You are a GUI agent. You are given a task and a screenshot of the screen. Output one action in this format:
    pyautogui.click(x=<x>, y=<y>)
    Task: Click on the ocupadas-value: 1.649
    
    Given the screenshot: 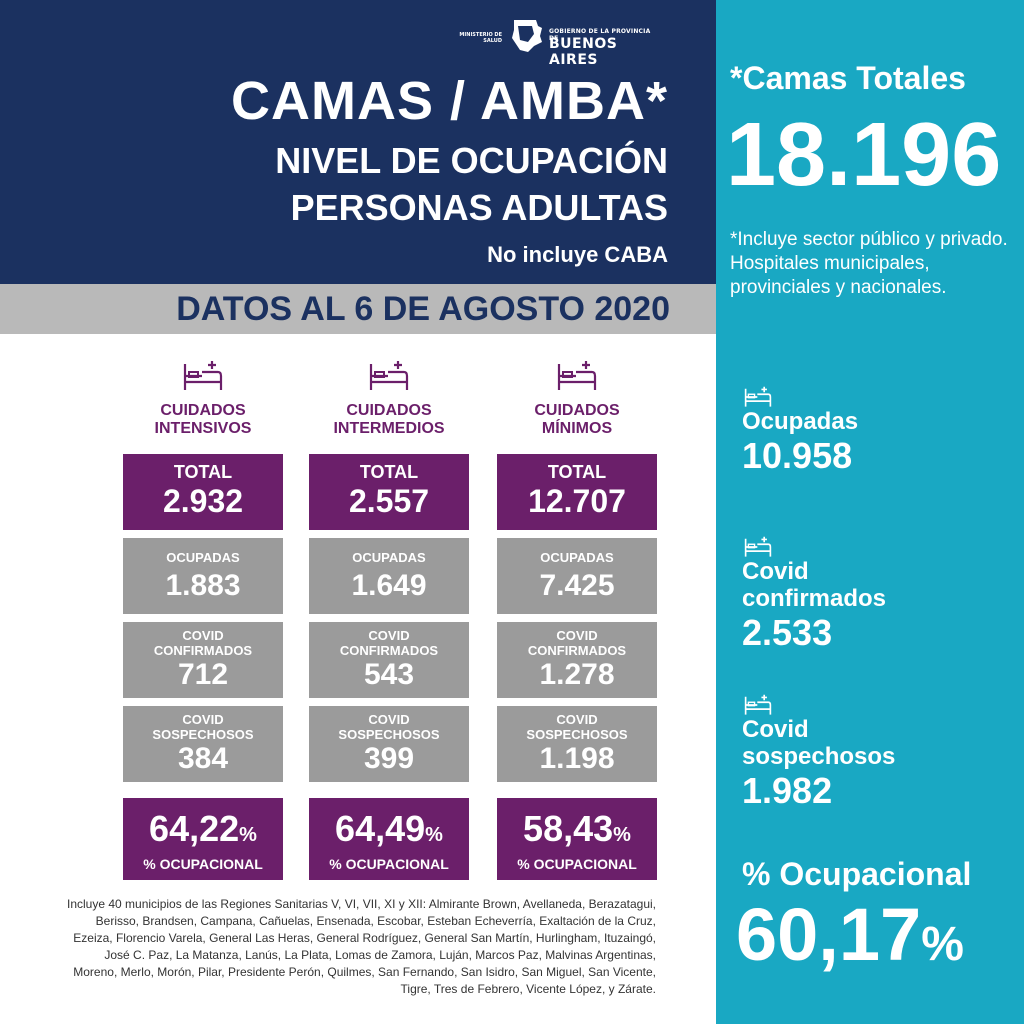 What is the action you would take?
    pyautogui.click(x=389, y=585)
    